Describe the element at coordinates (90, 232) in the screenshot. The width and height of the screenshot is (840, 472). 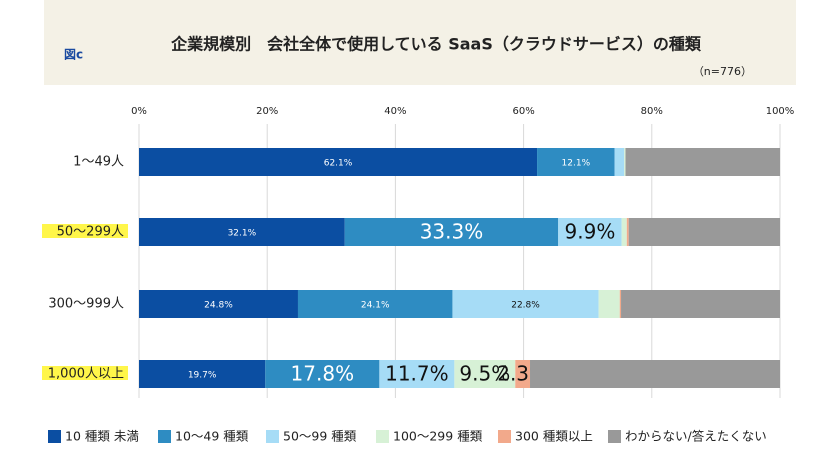
I see `y-tick-label: 50〜299人` at that location.